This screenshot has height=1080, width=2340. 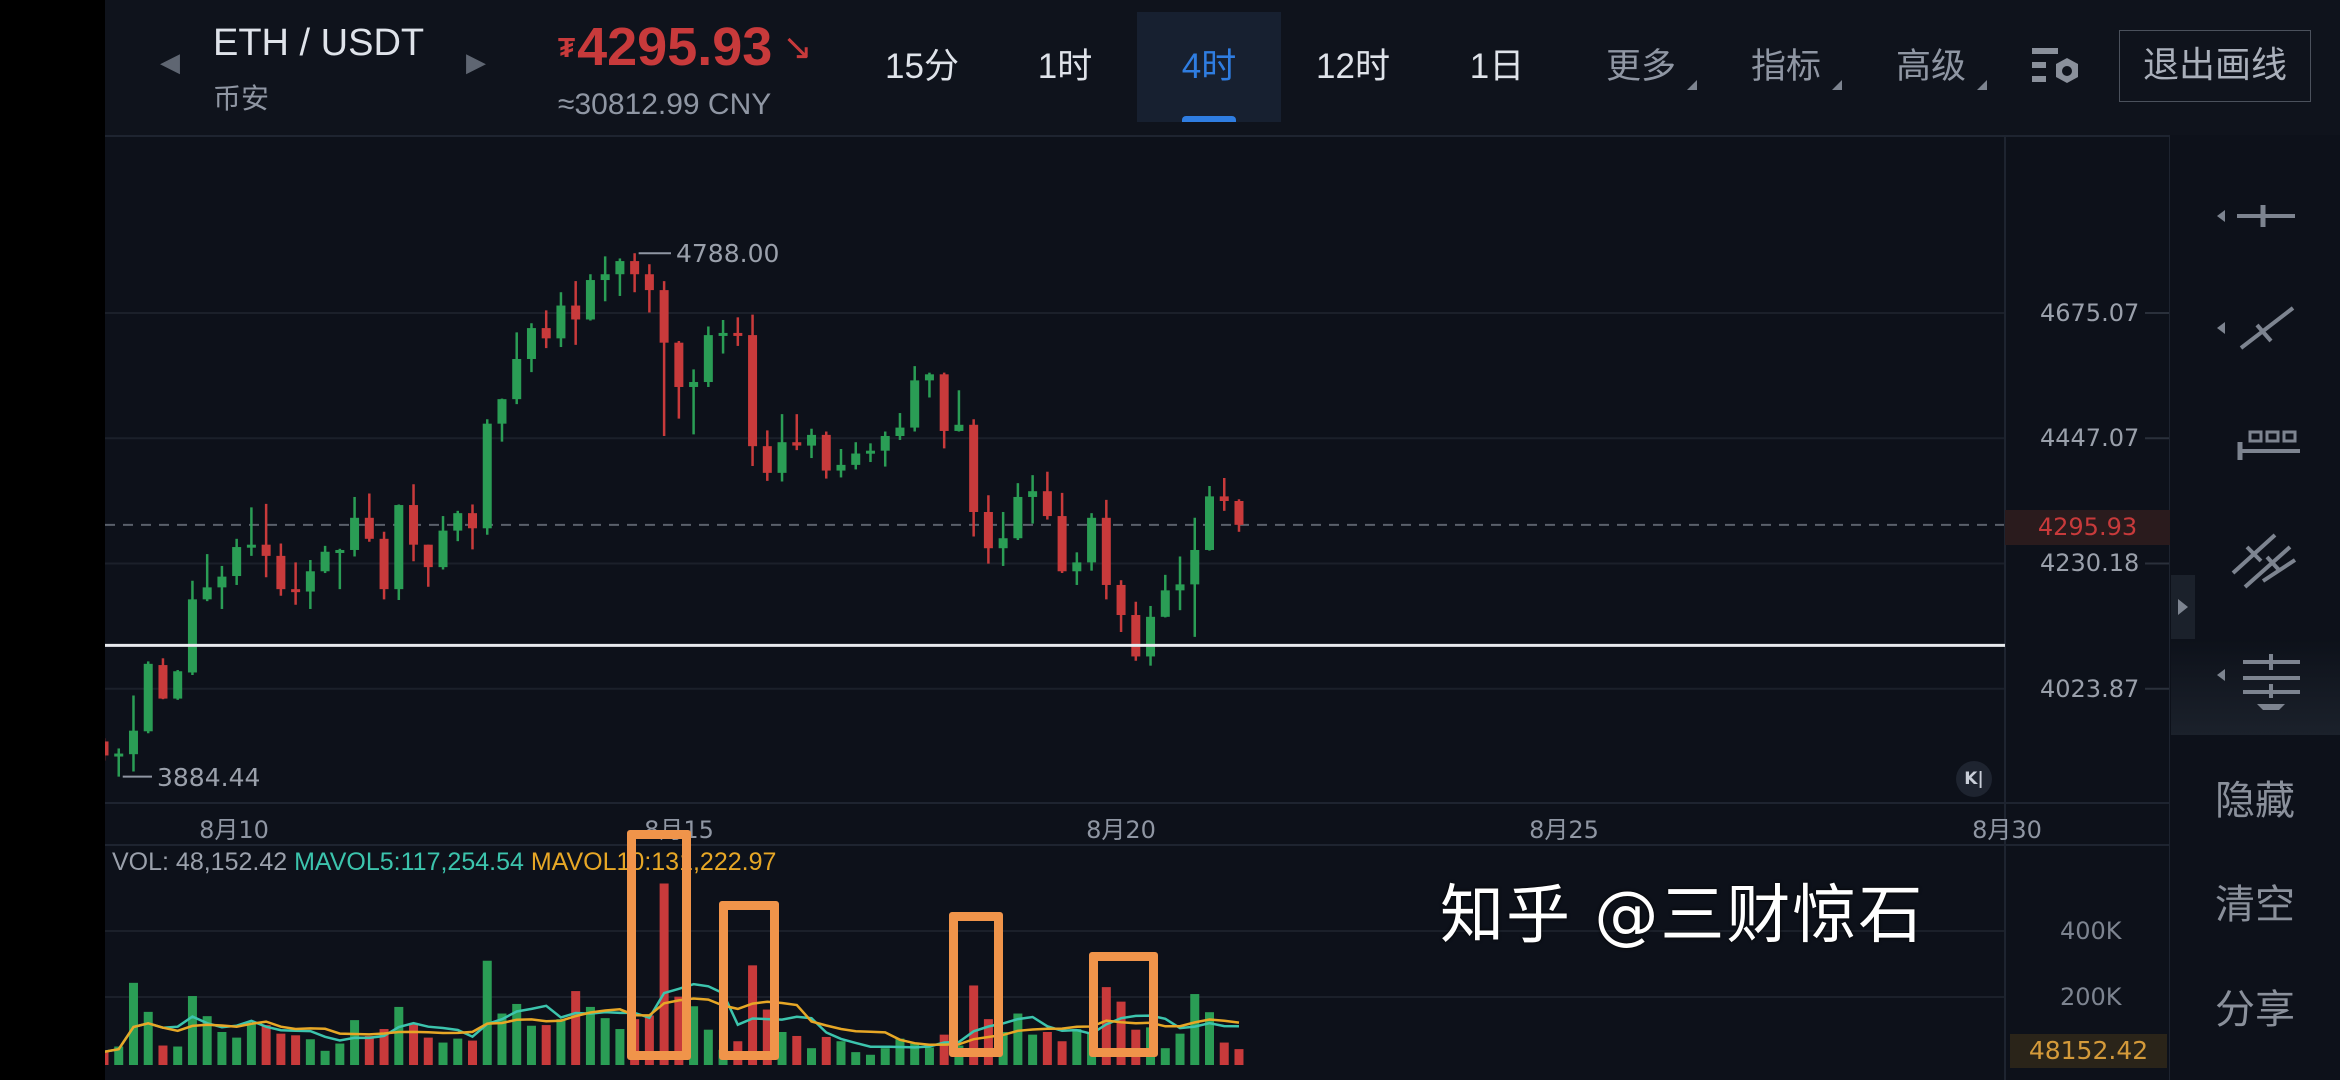 I want to click on date-tick-label: 8月20, so click(x=1121, y=830).